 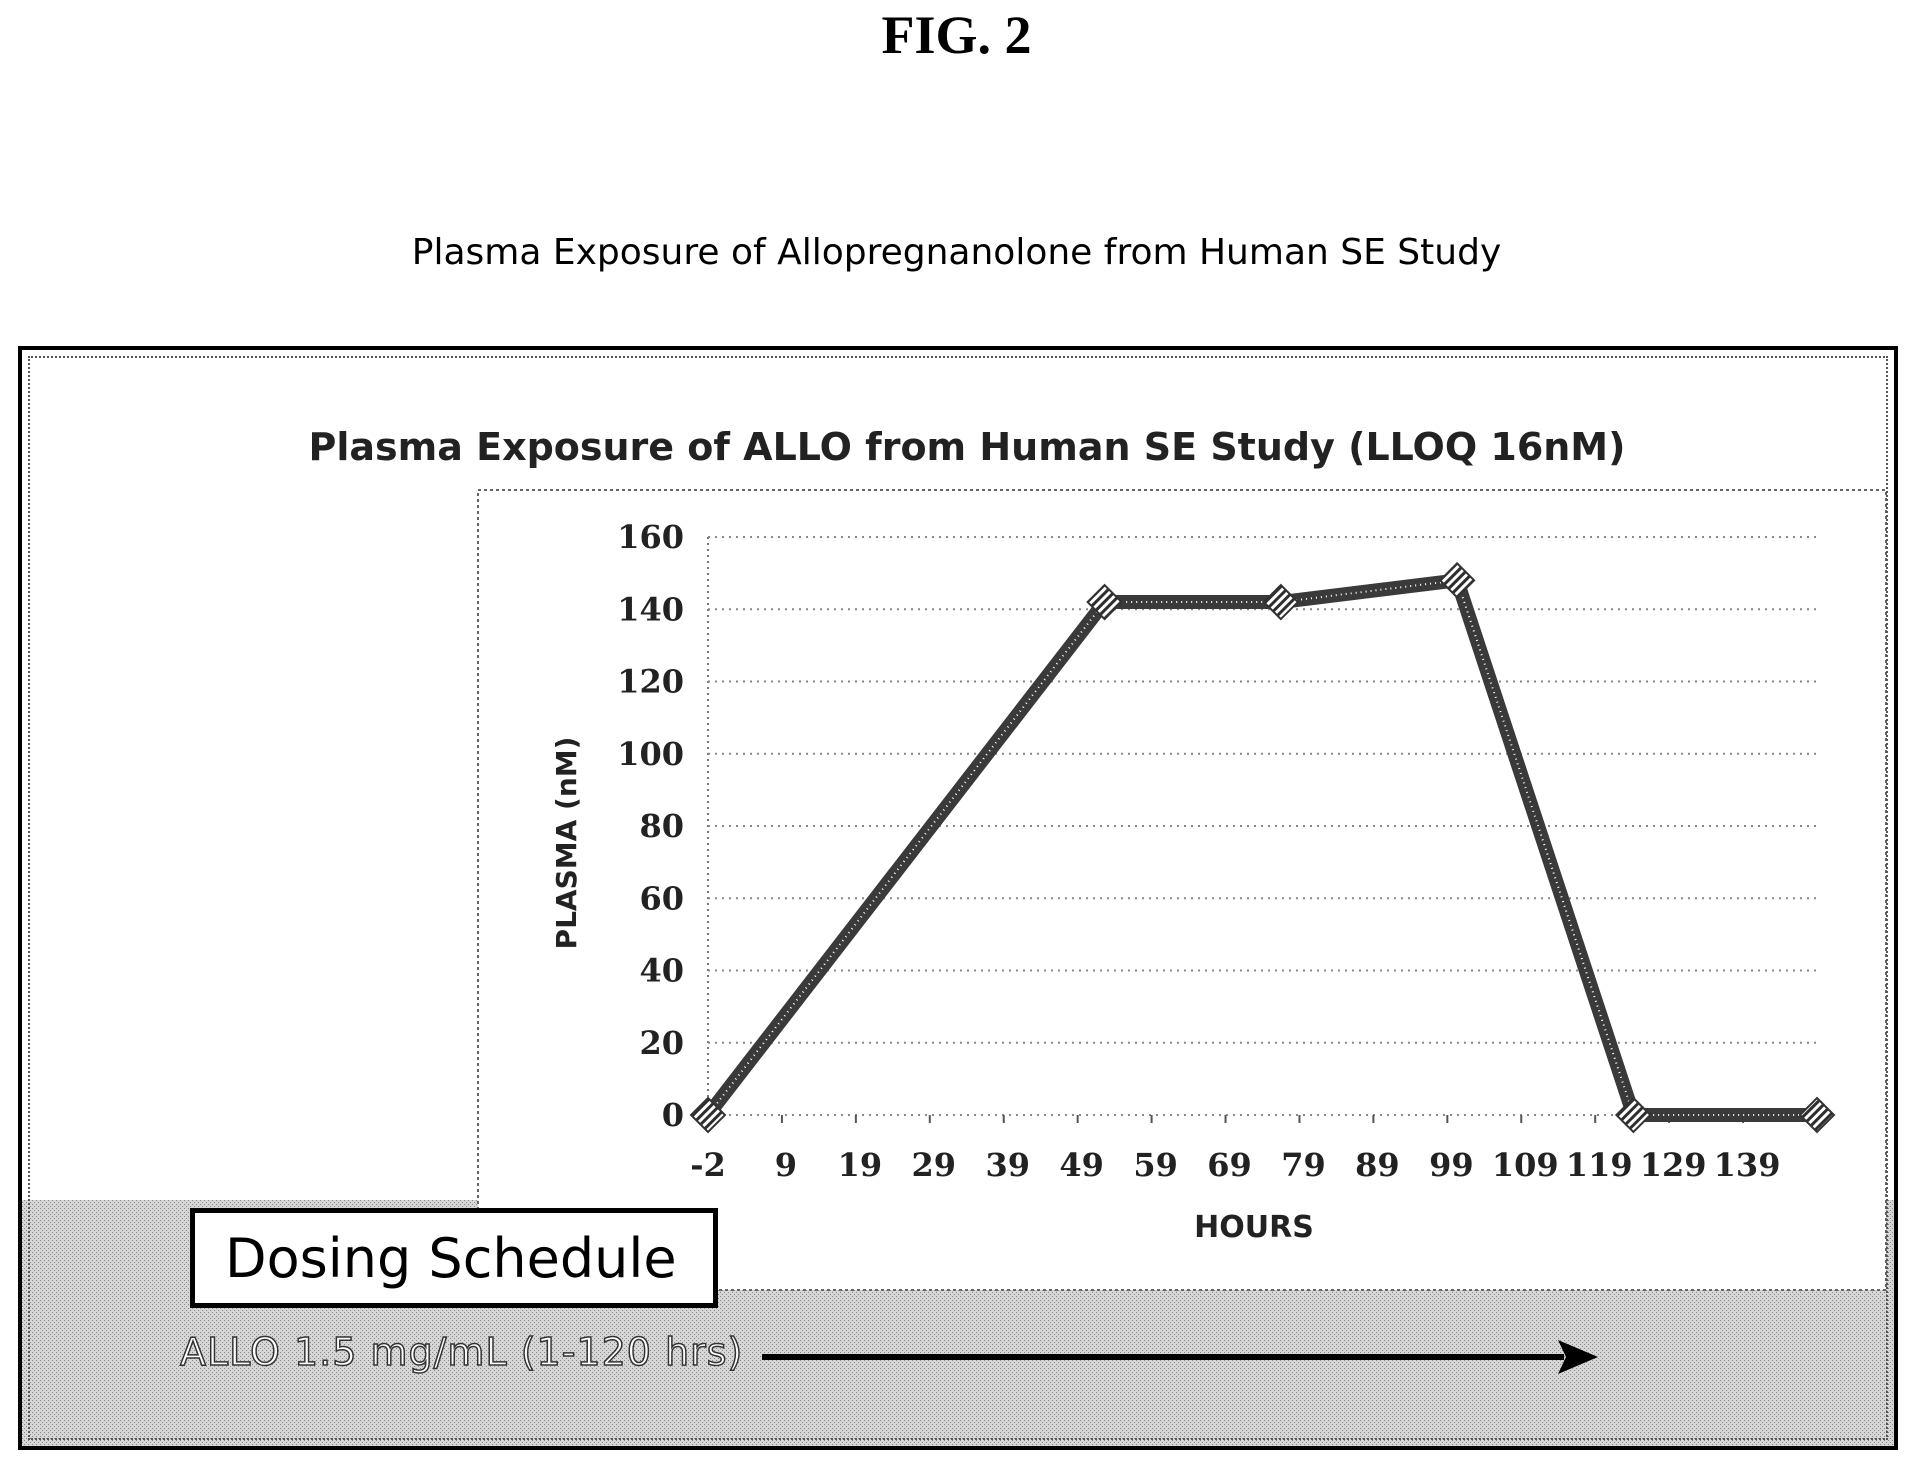 I want to click on x-tick-label: 39, so click(x=1007, y=1165).